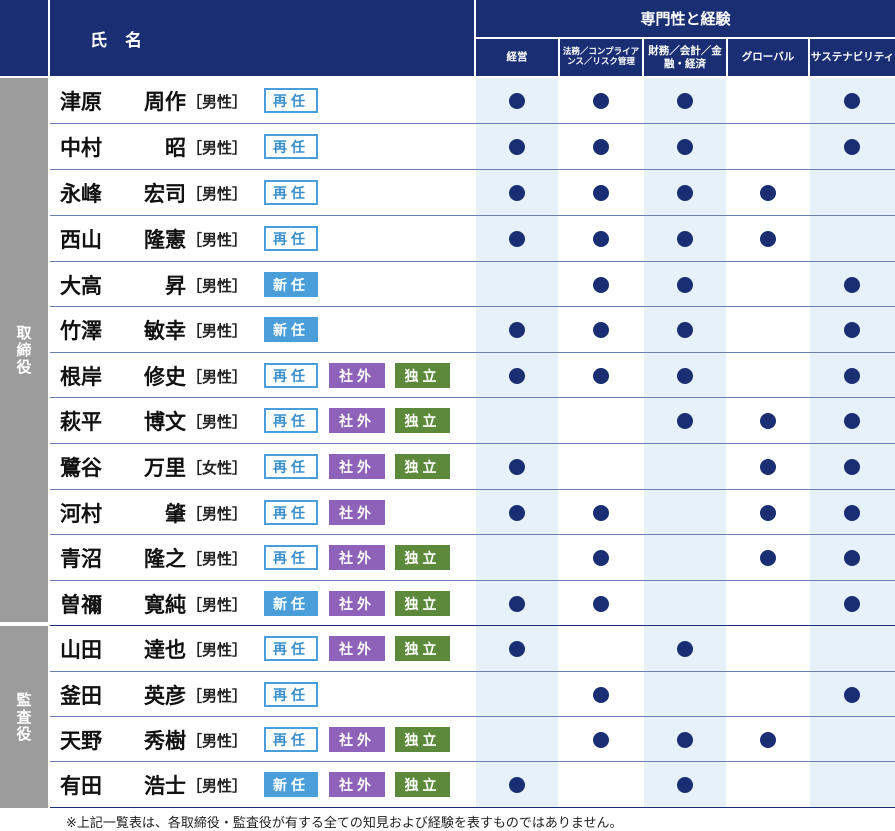 This screenshot has height=831, width=895. What do you see at coordinates (165, 559) in the screenshot?
I see `member-given-name: 隆之` at bounding box center [165, 559].